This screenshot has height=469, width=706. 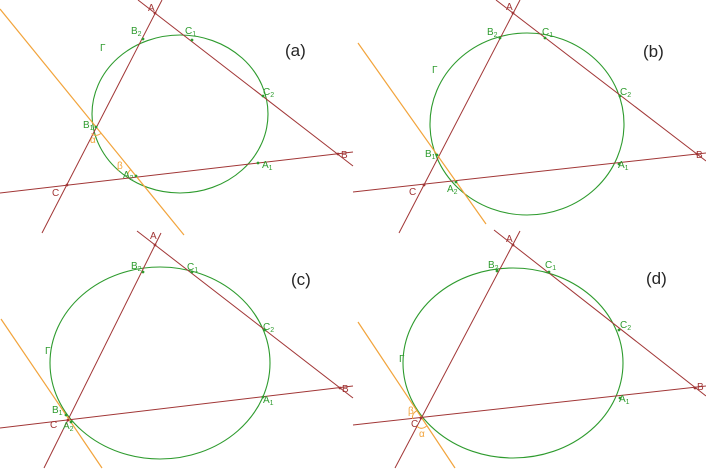 I want to click on conic-gamma-c, so click(x=160, y=363).